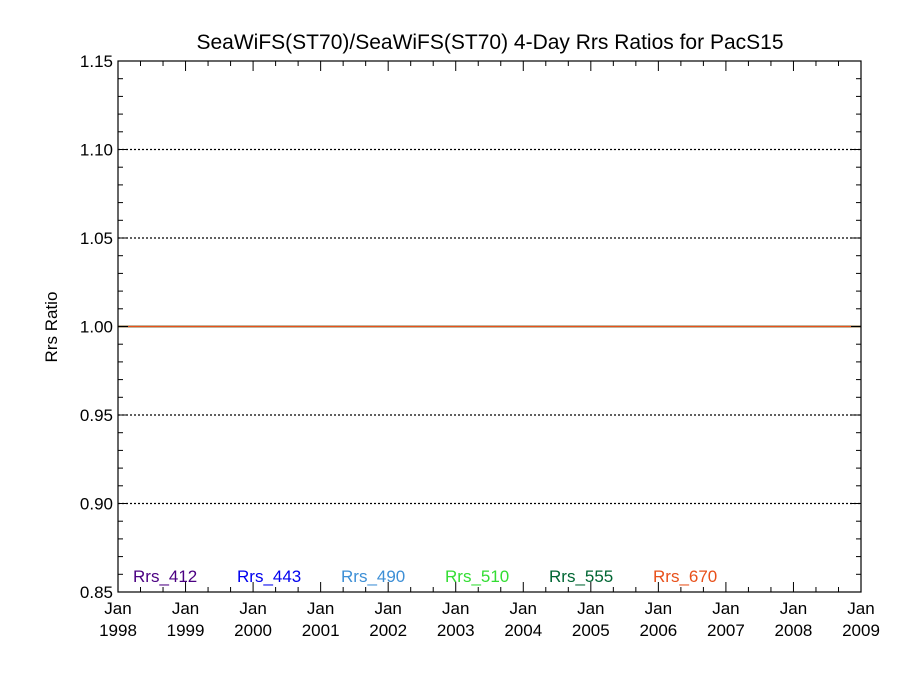 The height and width of the screenshot is (675, 900). What do you see at coordinates (96, 238) in the screenshot?
I see `y-tick-label: 1.05` at bounding box center [96, 238].